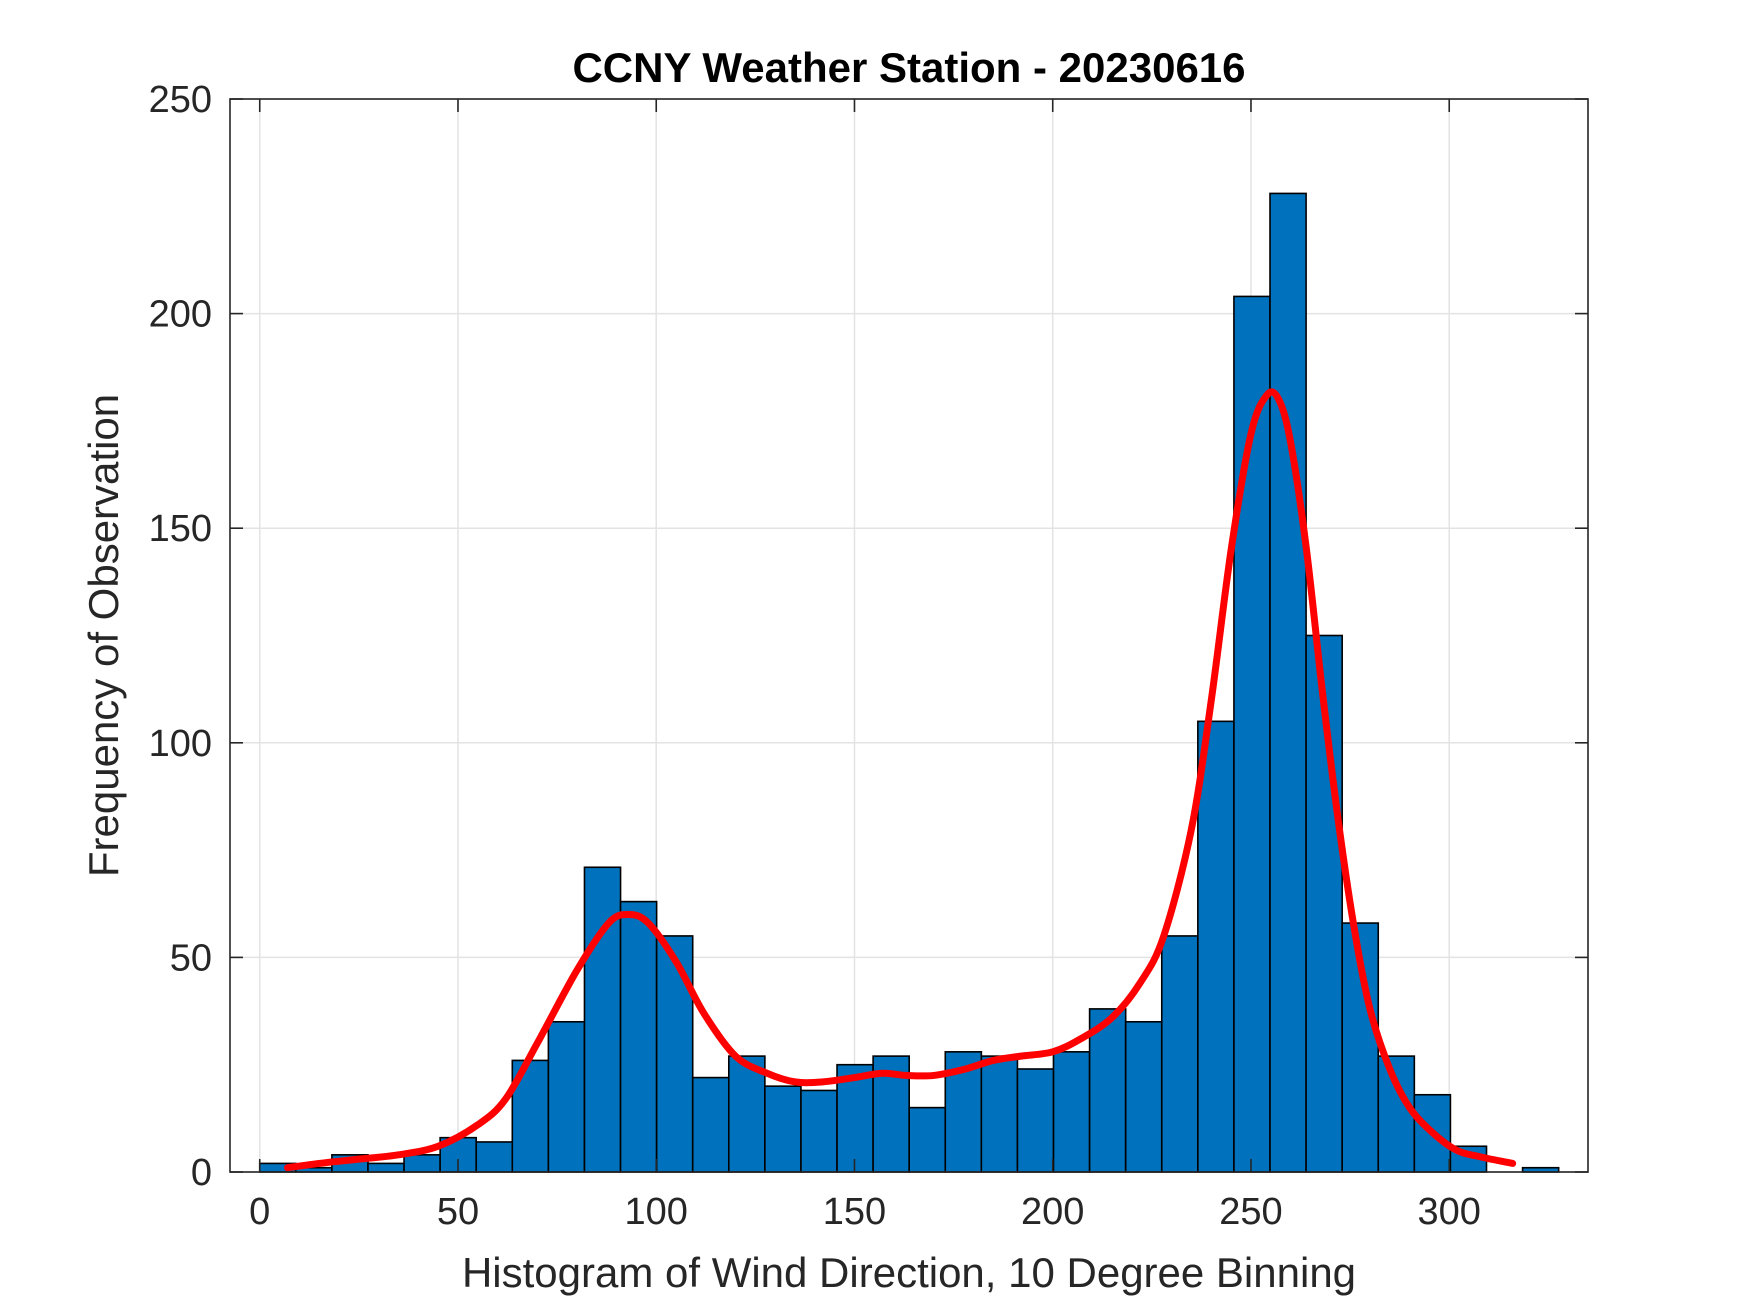 The width and height of the screenshot is (1750, 1313). What do you see at coordinates (1250, 1212) in the screenshot?
I see `x-tick-label: 250` at bounding box center [1250, 1212].